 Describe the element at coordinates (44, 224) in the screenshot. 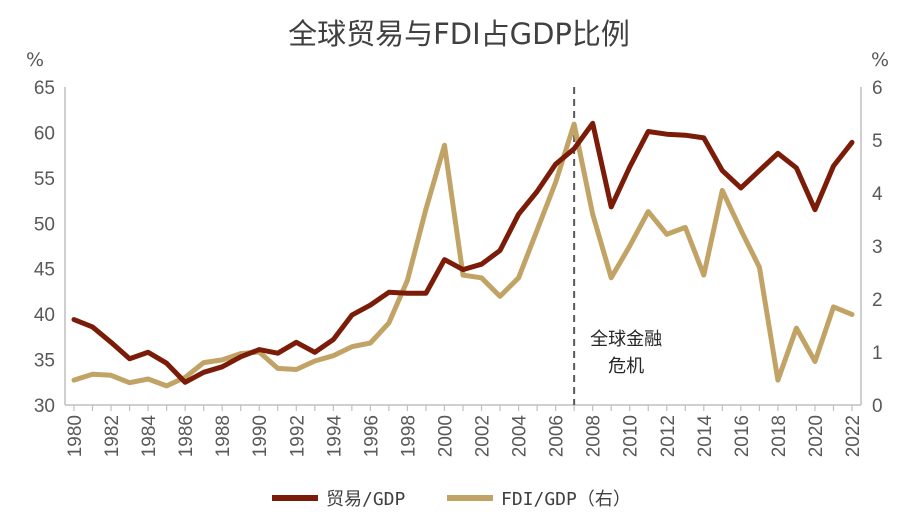

I see `left-tick-label: 50` at that location.